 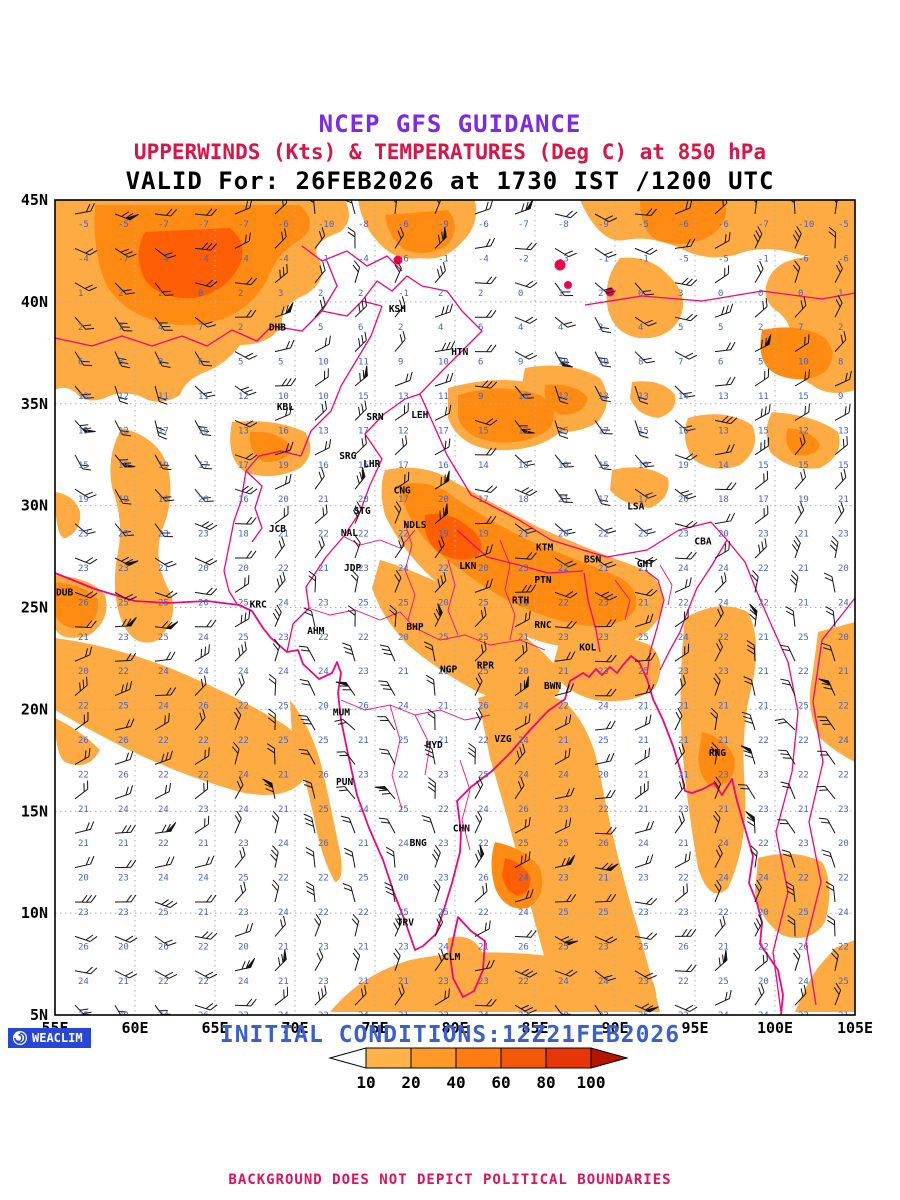 I want to click on station-label-JDP: JDP, so click(x=352, y=568).